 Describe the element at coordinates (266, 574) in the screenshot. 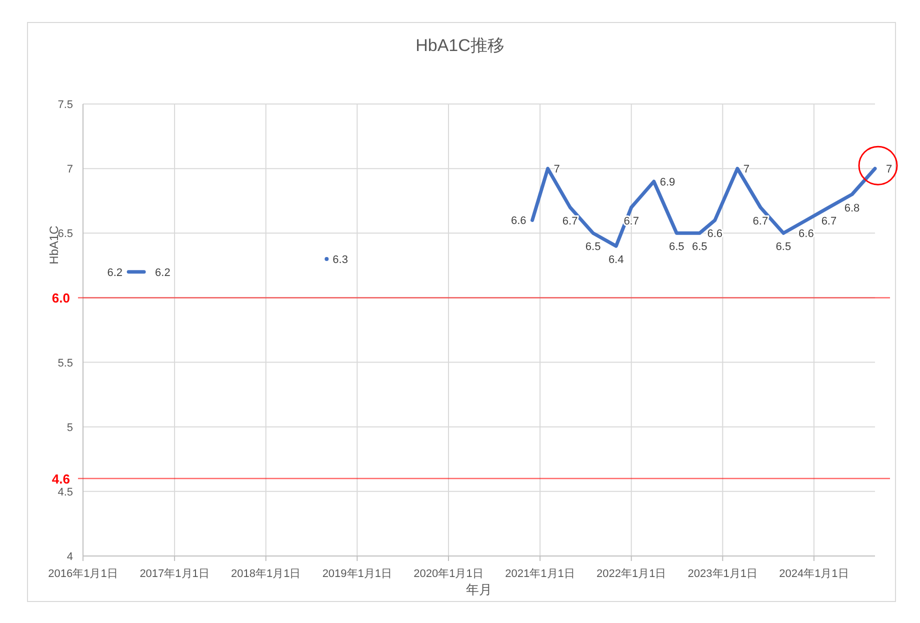

I see `x-tick-label: 2018年1月1日` at that location.